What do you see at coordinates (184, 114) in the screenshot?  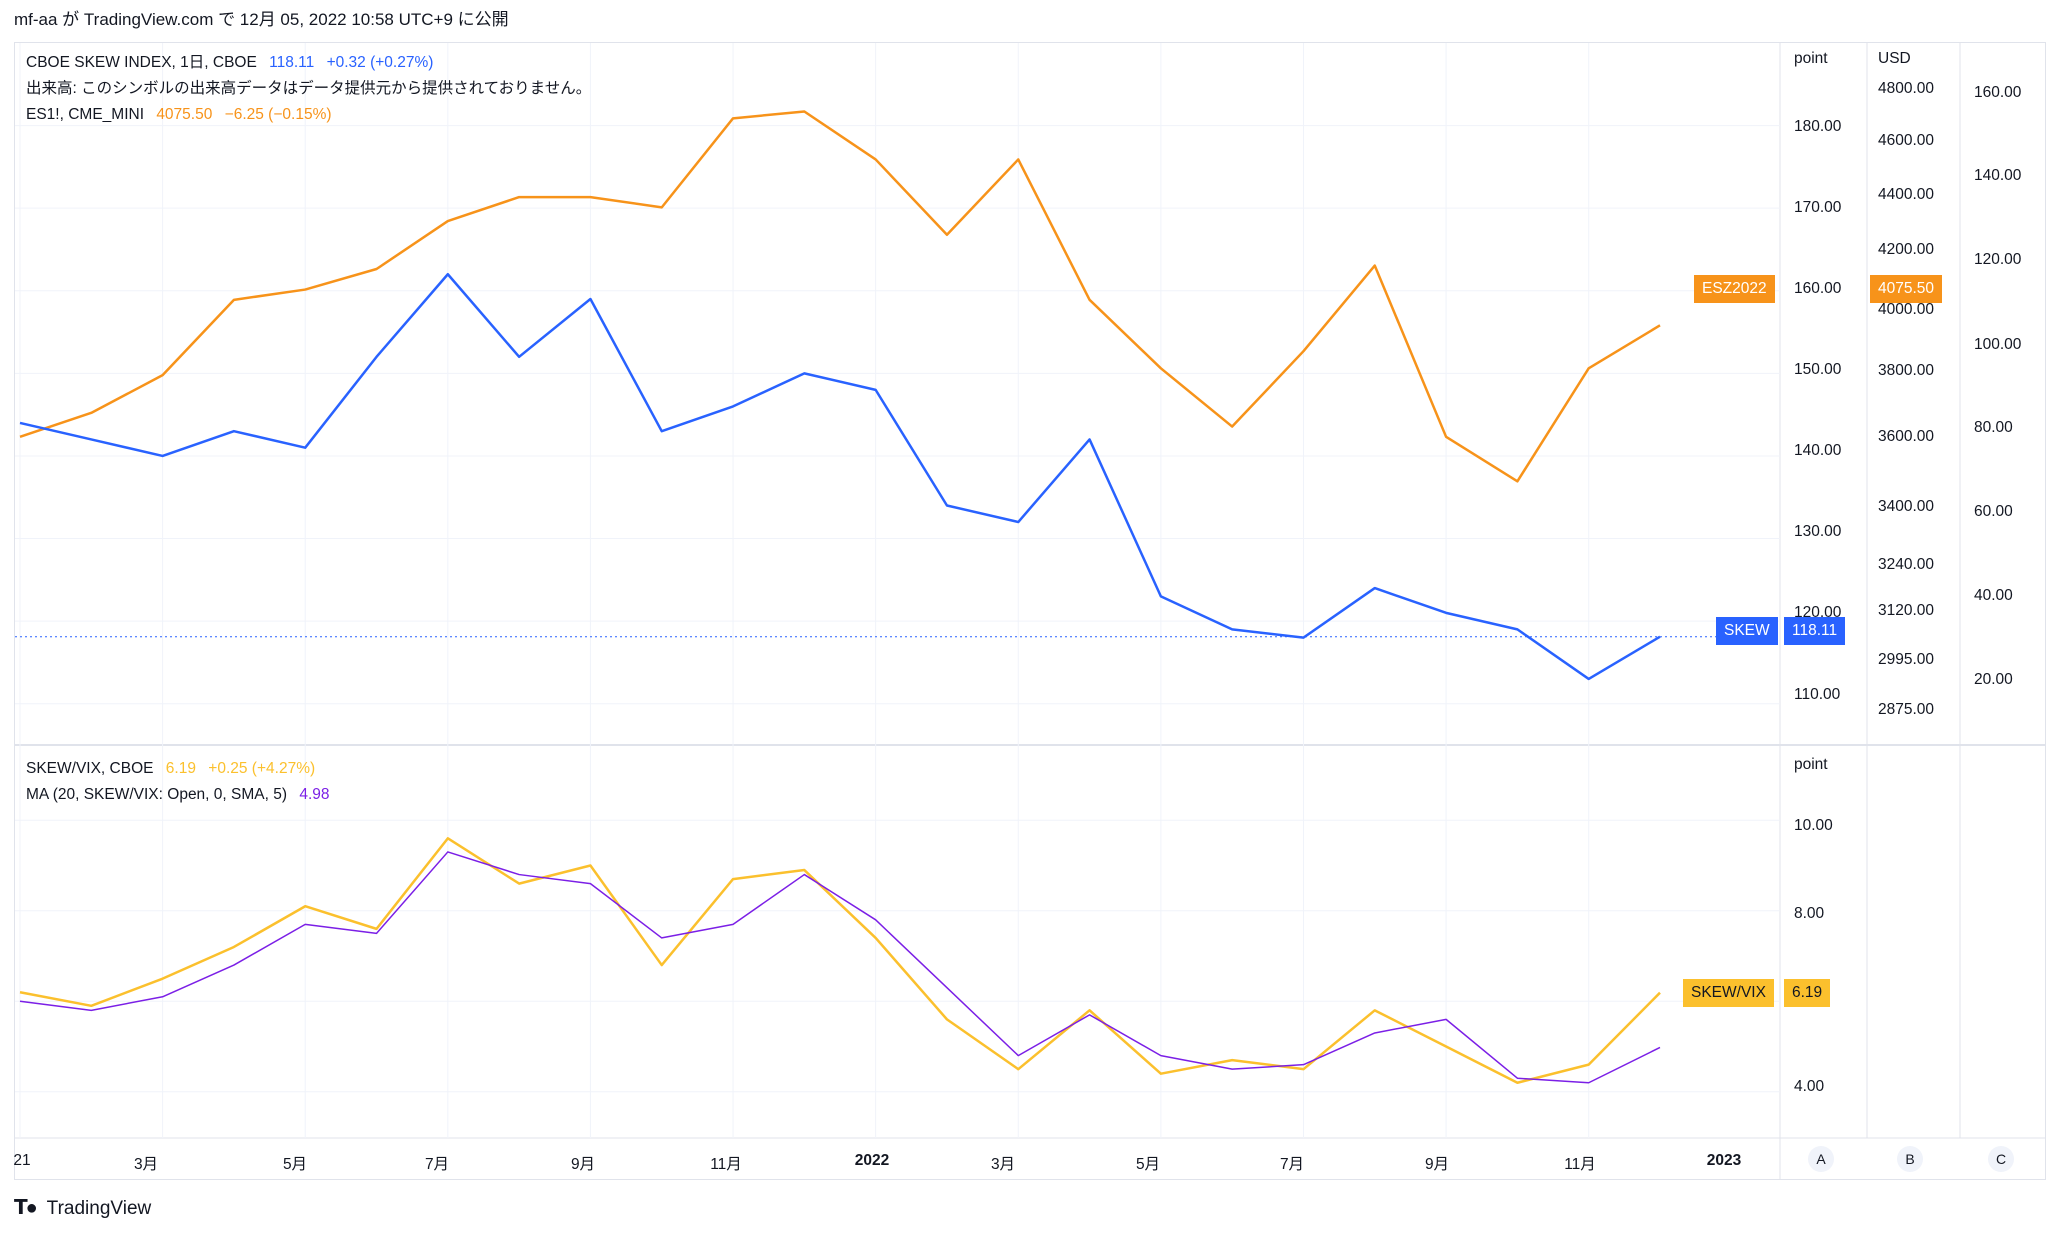 I see `legend-es-value: 4075.50` at bounding box center [184, 114].